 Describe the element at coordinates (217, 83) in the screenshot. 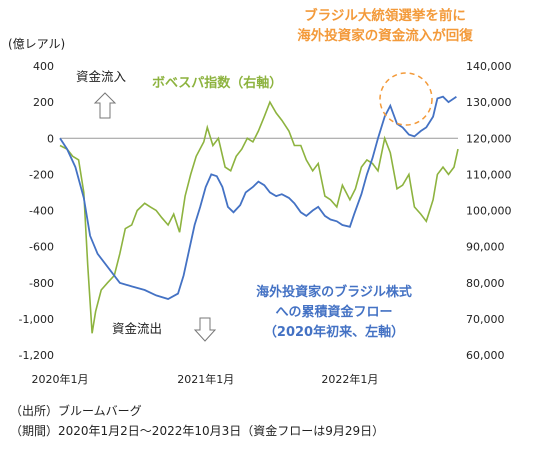

I see `bovespa-label: ボベスパ指数（右軸）` at that location.